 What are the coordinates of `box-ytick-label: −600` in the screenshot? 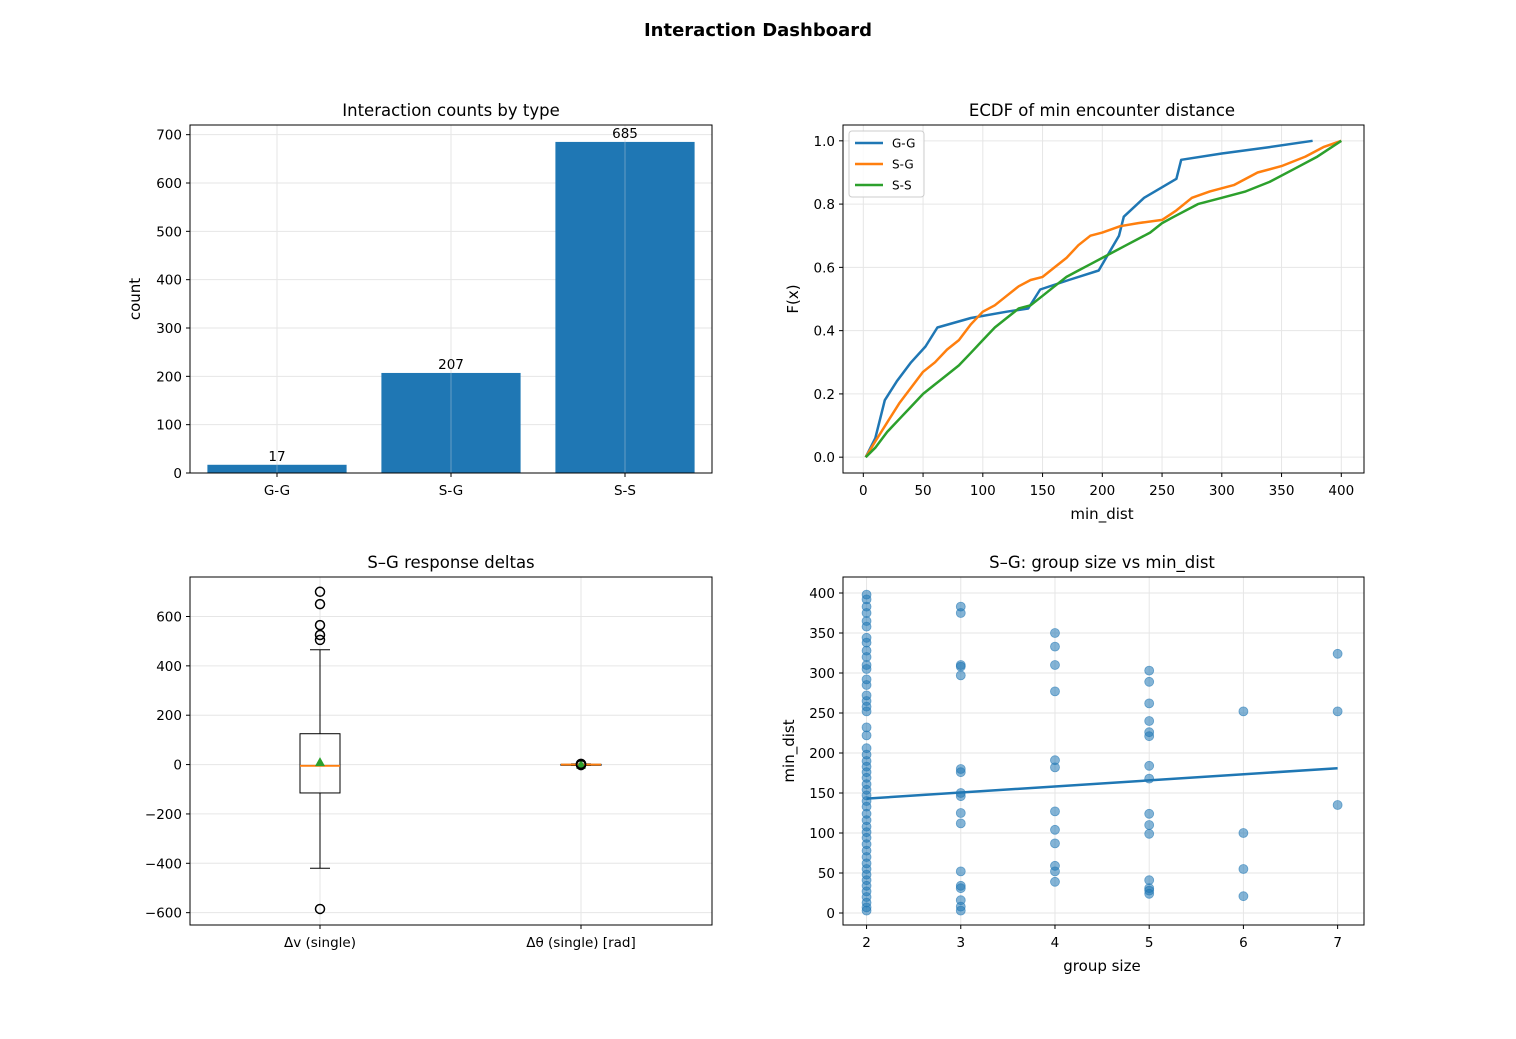 It's located at (163, 914).